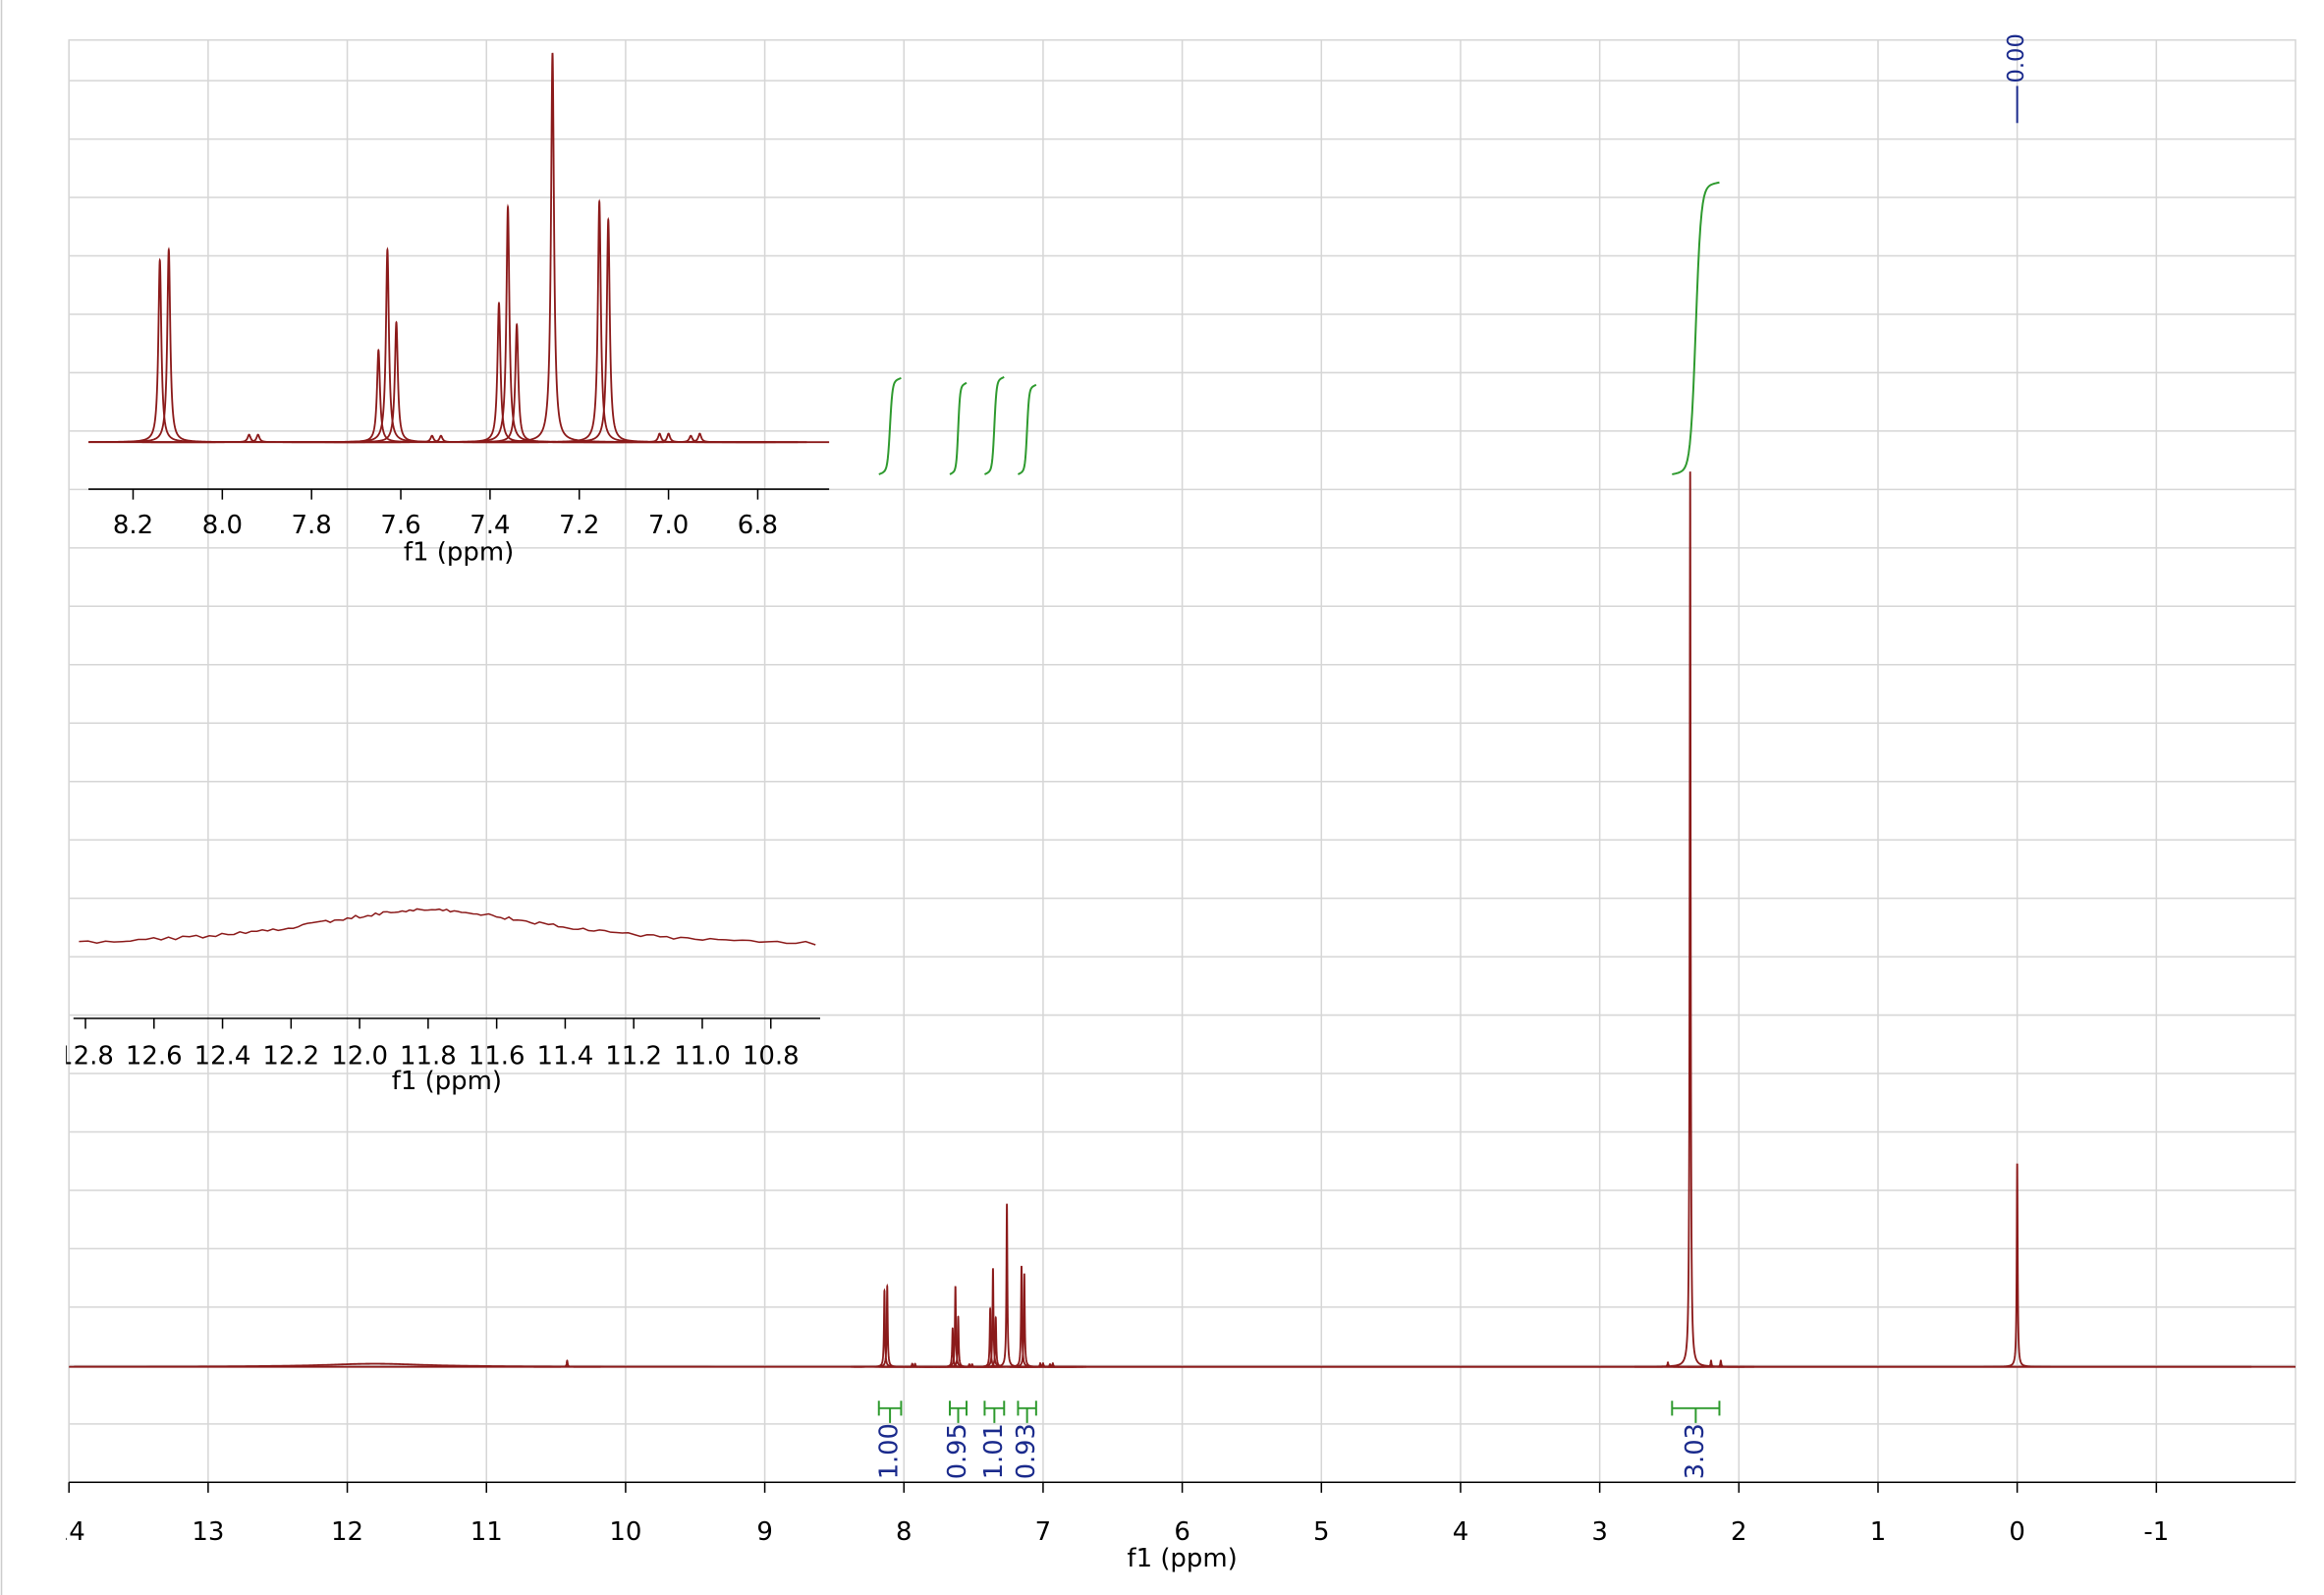 This screenshot has height=1595, width=2324. What do you see at coordinates (905, 1532) in the screenshot?
I see `x-tick-label: 8` at bounding box center [905, 1532].